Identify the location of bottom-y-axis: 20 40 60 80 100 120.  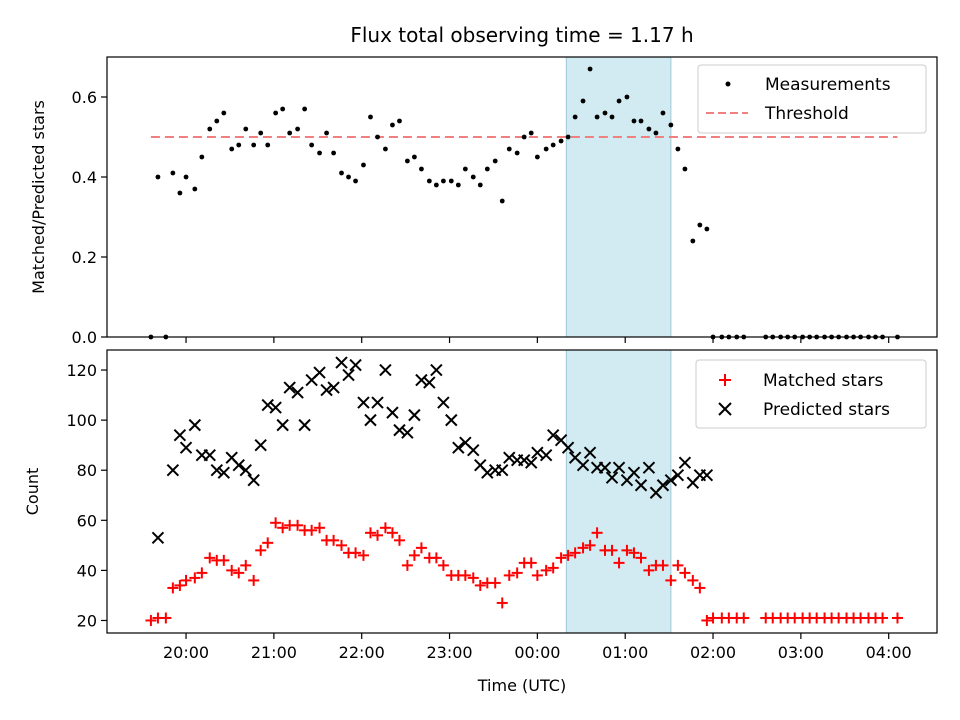
(86, 495).